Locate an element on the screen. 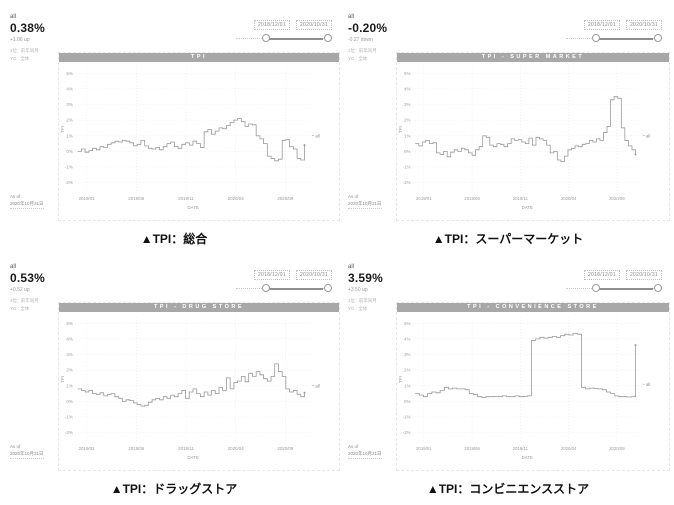 The image size is (674, 505). as-of-label: As of is located at coordinates (15, 446).